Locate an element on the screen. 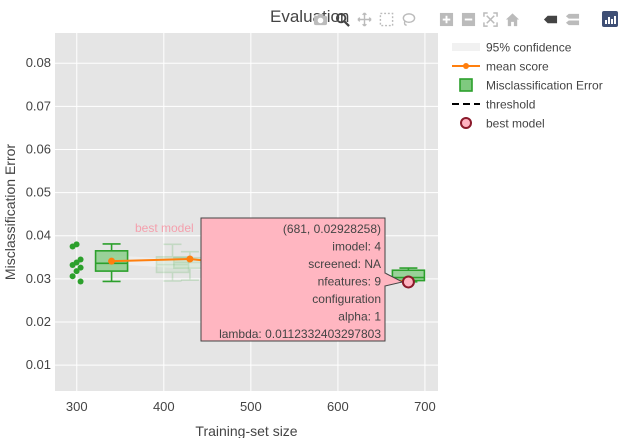 The image size is (632, 438). x-tick-label: 700 is located at coordinates (425, 406).